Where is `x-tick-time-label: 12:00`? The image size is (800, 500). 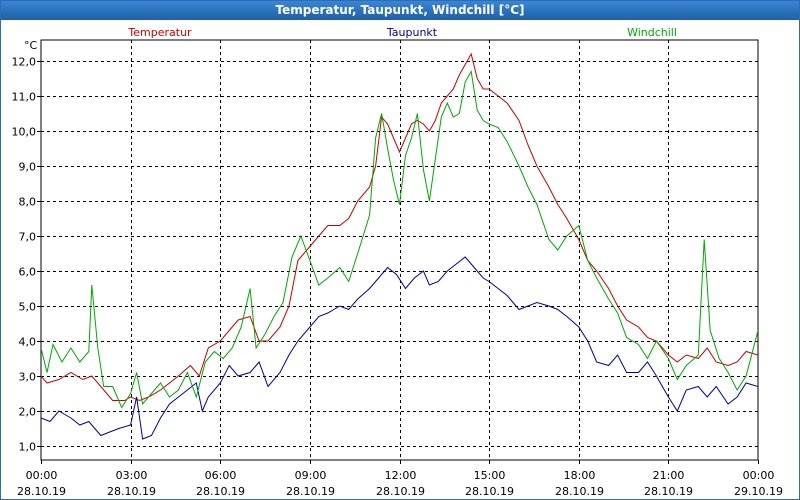
x-tick-time-label: 12:00 is located at coordinates (401, 475).